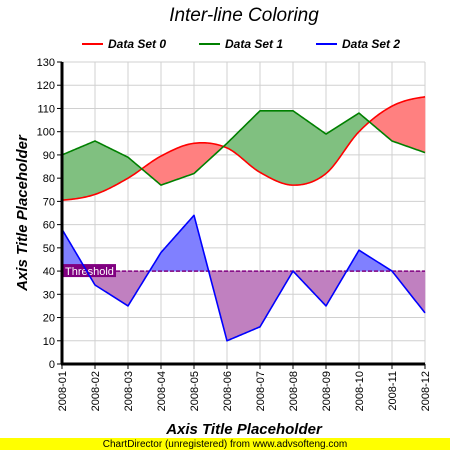  Describe the element at coordinates (424, 125) in the screenshot. I see `fill-set0-above-set1` at that location.